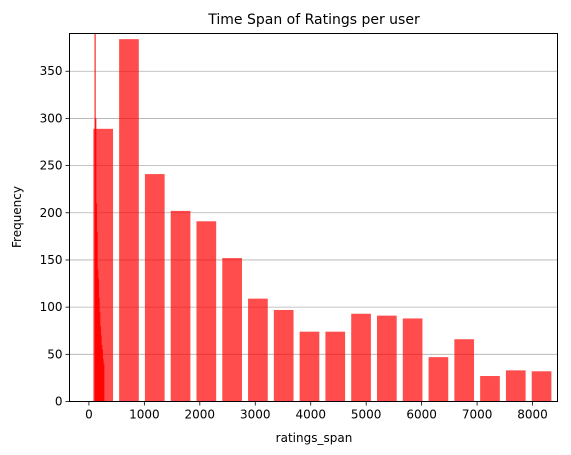  I want to click on y-axis-label: Frequency, so click(17, 217).